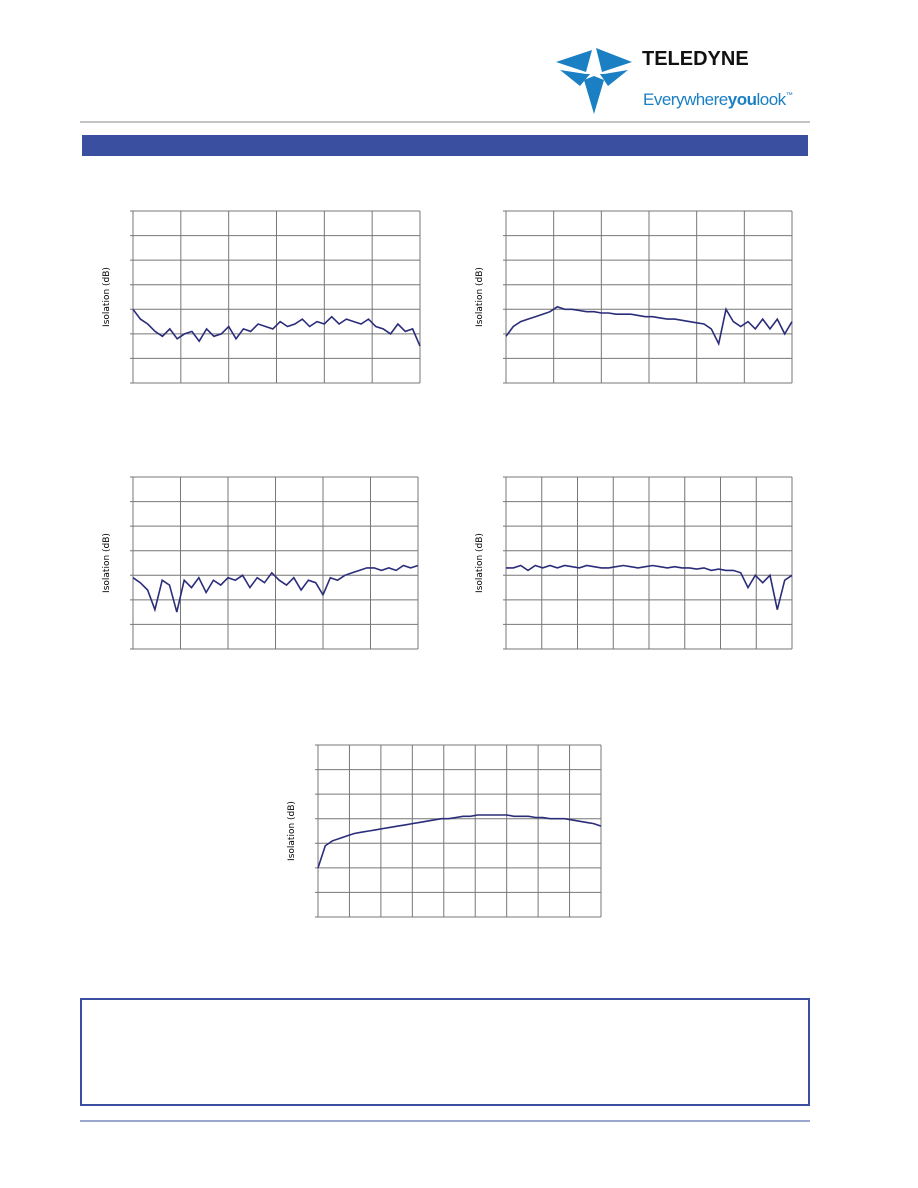 Image resolution: width=918 pixels, height=1188 pixels. I want to click on note-box, so click(445, 1052).